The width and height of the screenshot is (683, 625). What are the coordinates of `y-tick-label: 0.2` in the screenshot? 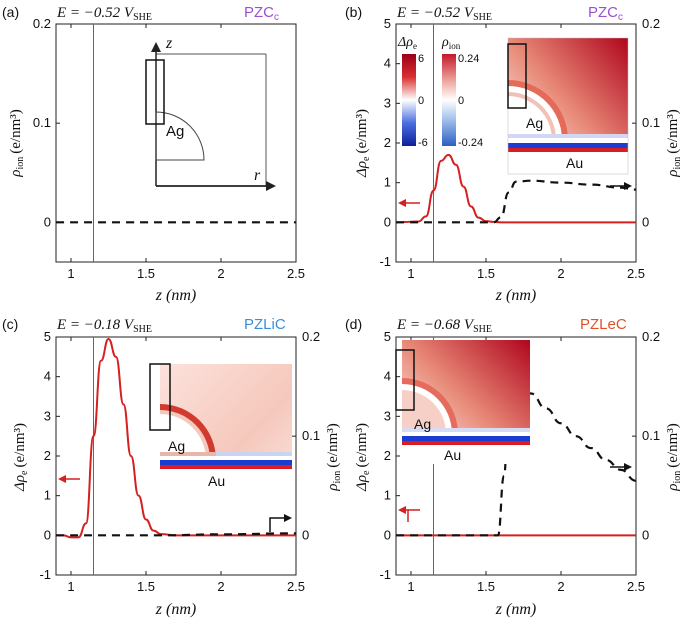 It's located at (42, 23).